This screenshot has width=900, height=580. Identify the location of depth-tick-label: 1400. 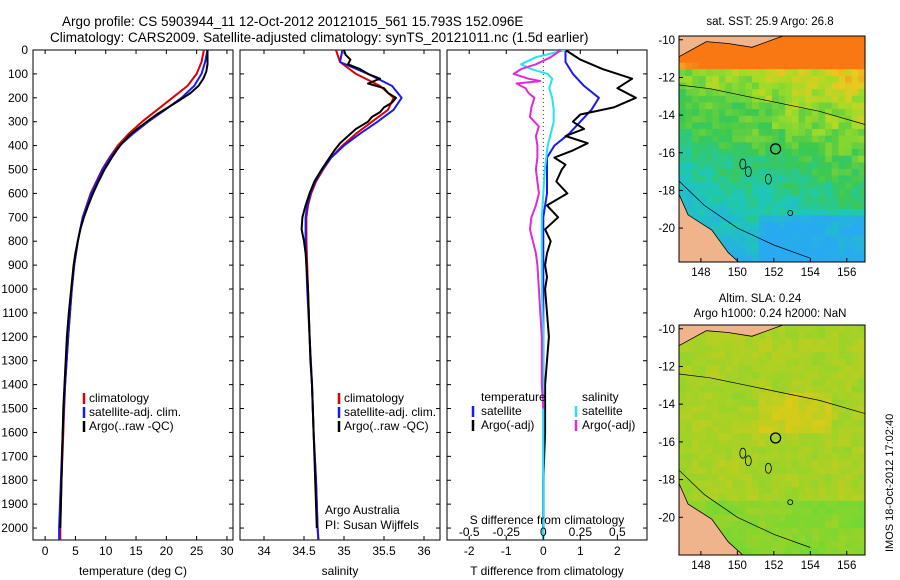
(14, 385).